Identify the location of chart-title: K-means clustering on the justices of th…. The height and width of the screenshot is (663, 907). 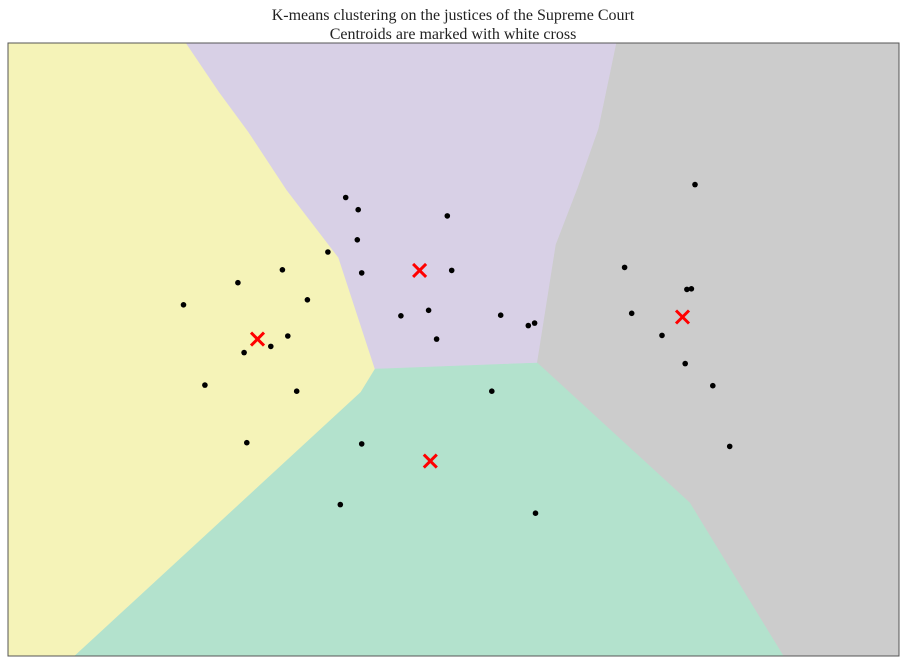
(453, 15).